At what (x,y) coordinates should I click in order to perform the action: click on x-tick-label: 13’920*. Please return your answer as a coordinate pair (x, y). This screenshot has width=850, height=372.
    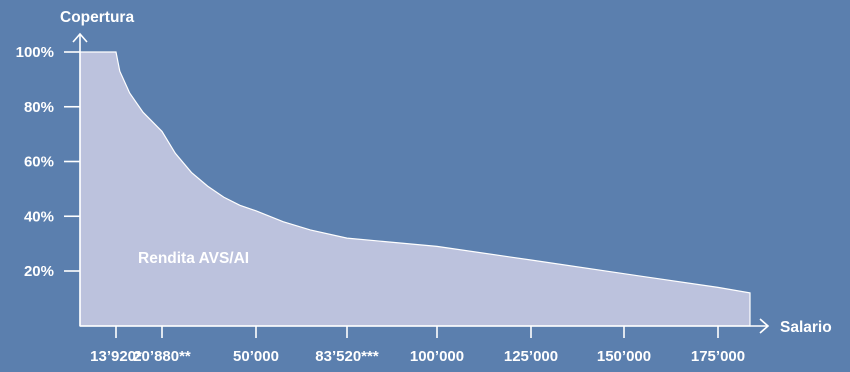
    Looking at the image, I should click on (116, 356).